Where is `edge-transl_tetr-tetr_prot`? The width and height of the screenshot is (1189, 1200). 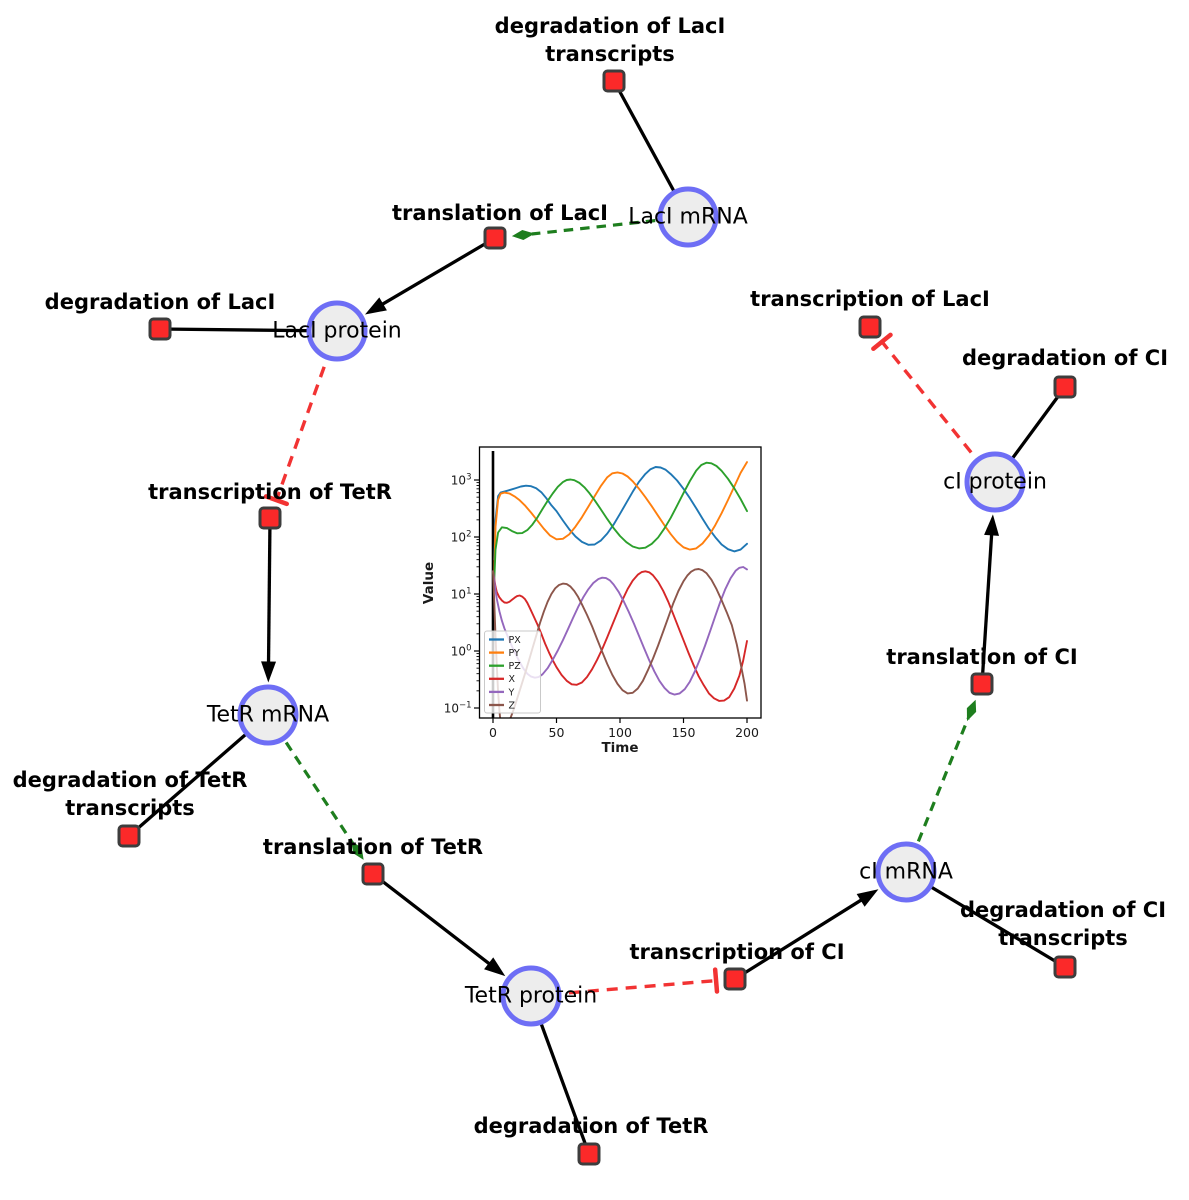
edge-transl_tetr-tetr_prot is located at coordinates (438, 924).